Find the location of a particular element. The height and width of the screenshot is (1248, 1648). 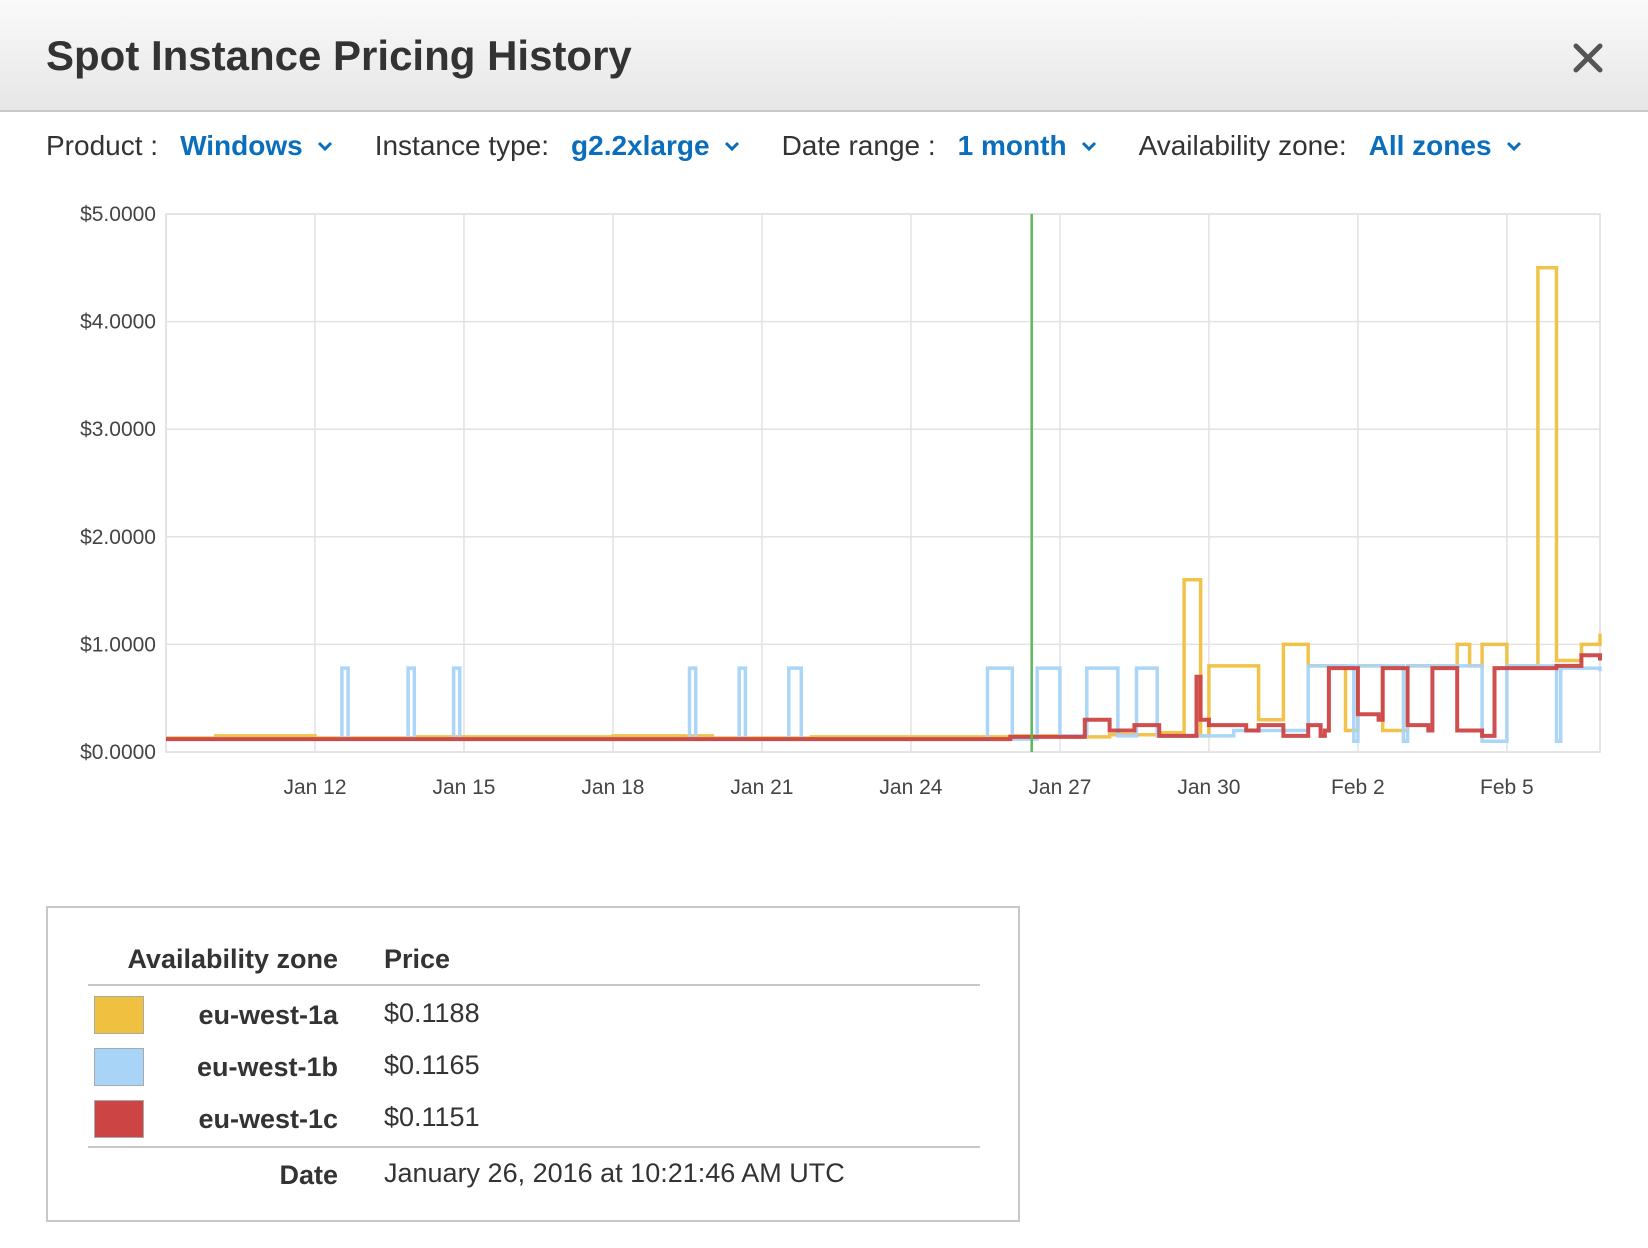

x-tick-label: Feb 5 is located at coordinates (1507, 787).